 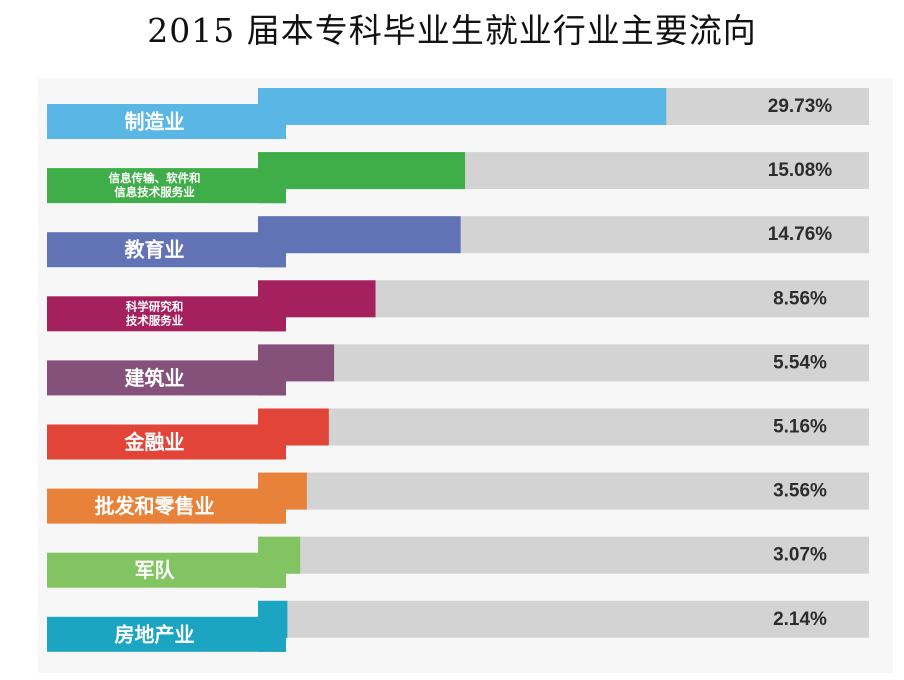 I want to click on bar-row: 教育业 14.76%, so click(x=458, y=242).